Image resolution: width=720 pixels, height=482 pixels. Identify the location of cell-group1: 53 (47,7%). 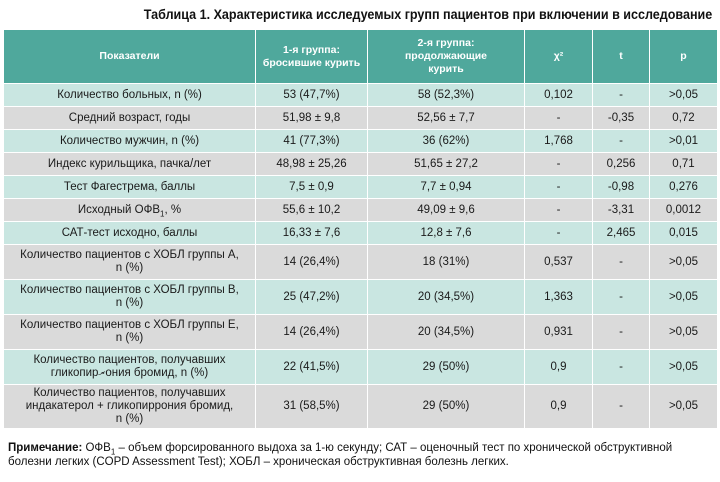
(311, 95).